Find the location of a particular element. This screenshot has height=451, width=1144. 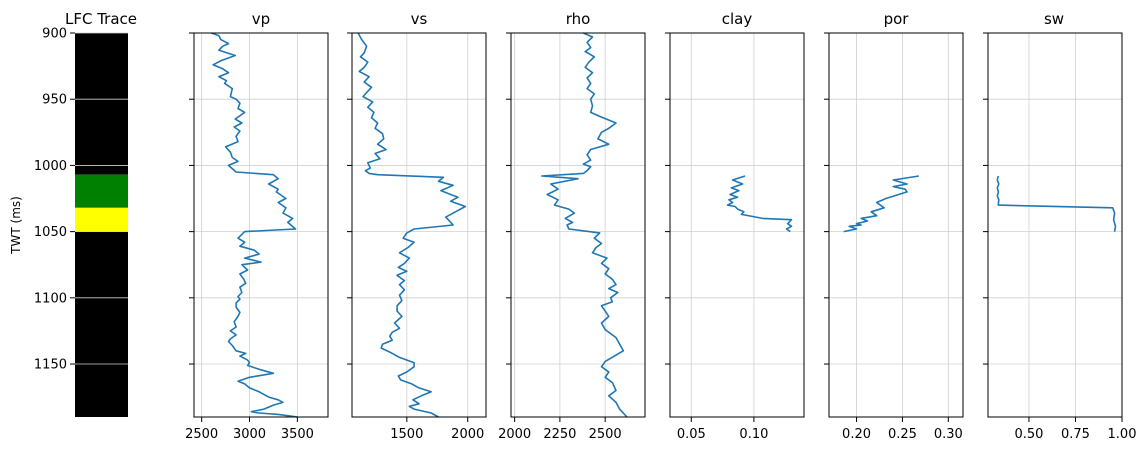

x-tick-label: 1500 is located at coordinates (406, 434).